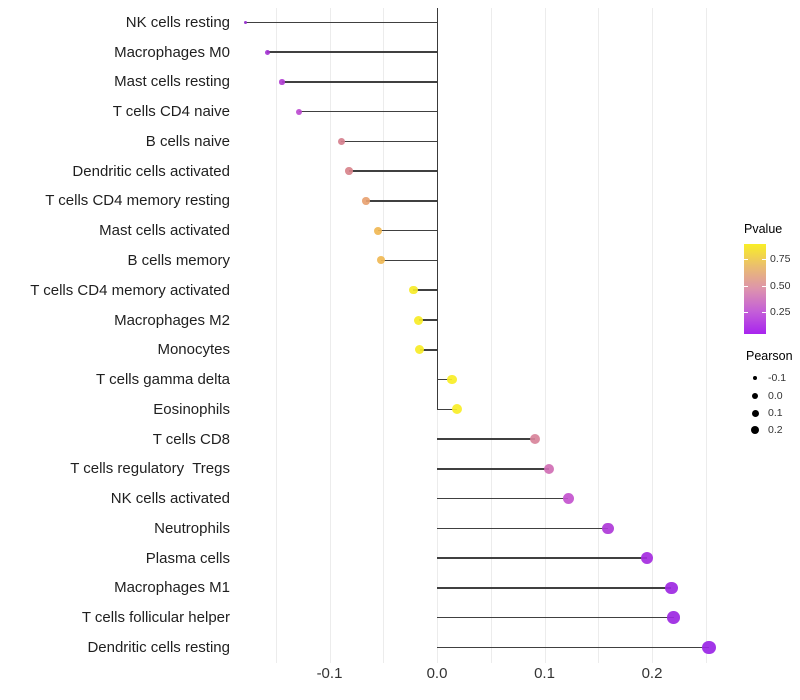 This screenshot has height=700, width=800. Describe the element at coordinates (172, 82) in the screenshot. I see `y-axis-label: Mast cells resting` at that location.